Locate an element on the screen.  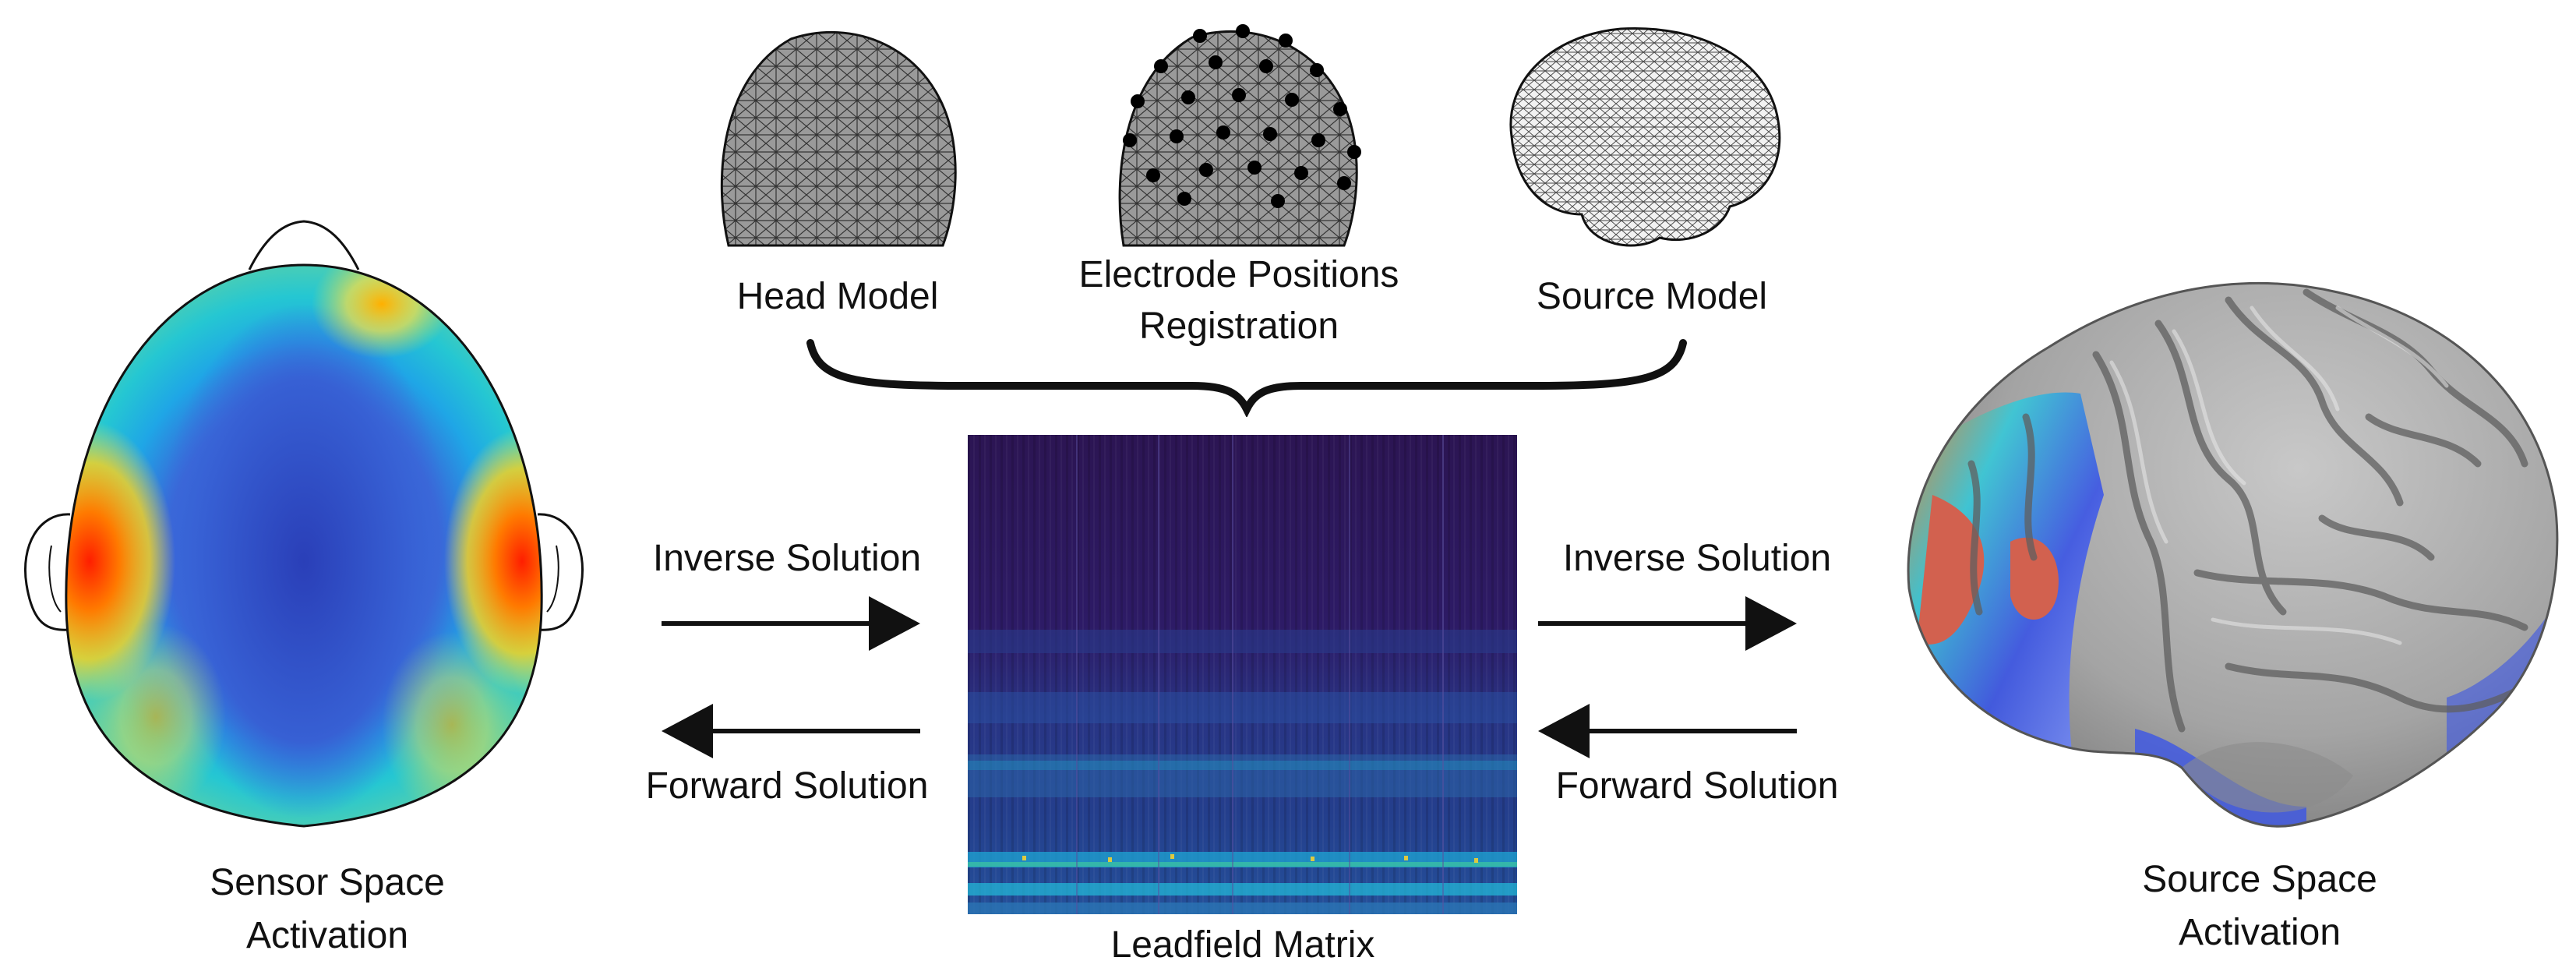
electrode-positions-label-line1: Electrode Positions is located at coordinates (1238, 274).